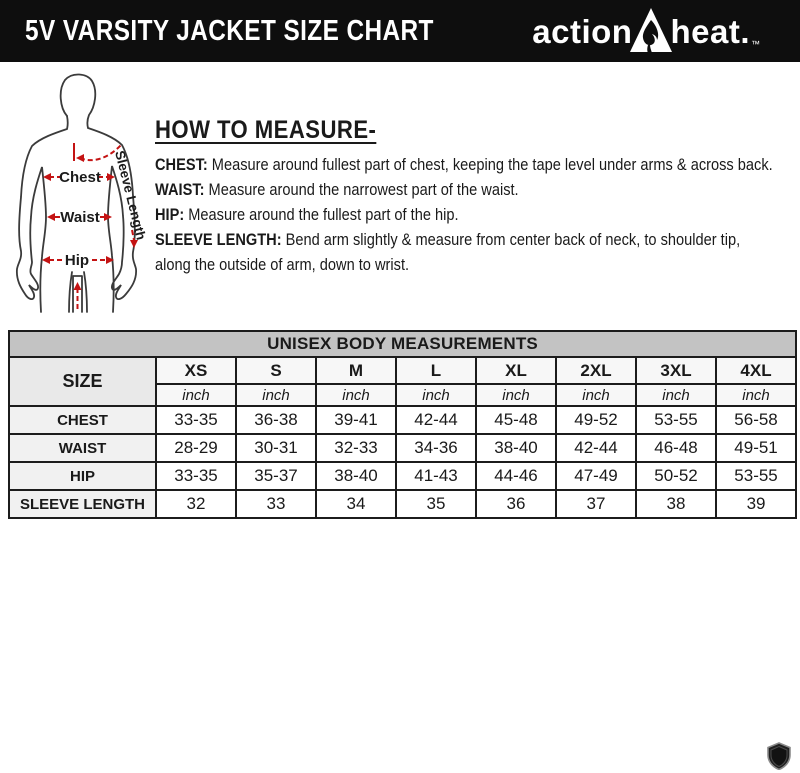 Image resolution: width=800 pixels, height=773 pixels. I want to click on brand-logo: action heat. ™, so click(646, 31).